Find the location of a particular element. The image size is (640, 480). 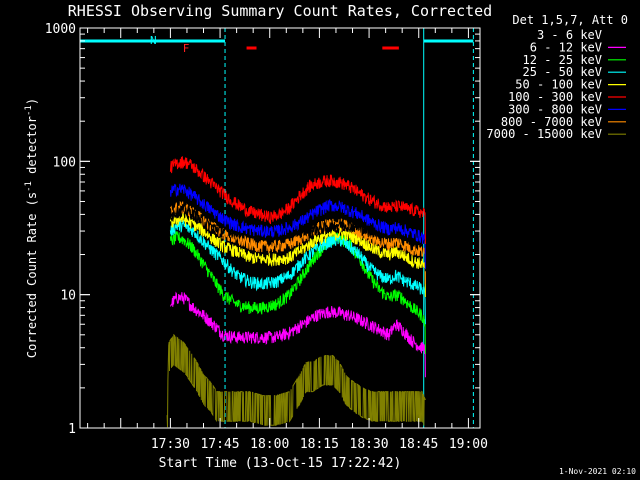

x-tick-label: 18:00 is located at coordinates (269, 444).